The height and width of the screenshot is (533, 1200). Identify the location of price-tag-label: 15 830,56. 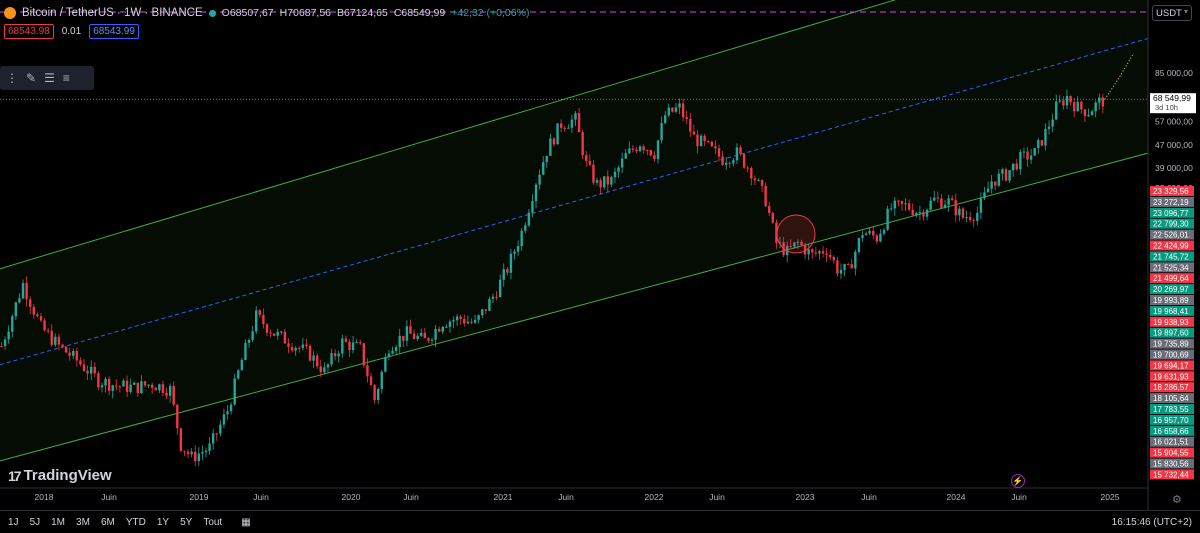
(1171, 464).